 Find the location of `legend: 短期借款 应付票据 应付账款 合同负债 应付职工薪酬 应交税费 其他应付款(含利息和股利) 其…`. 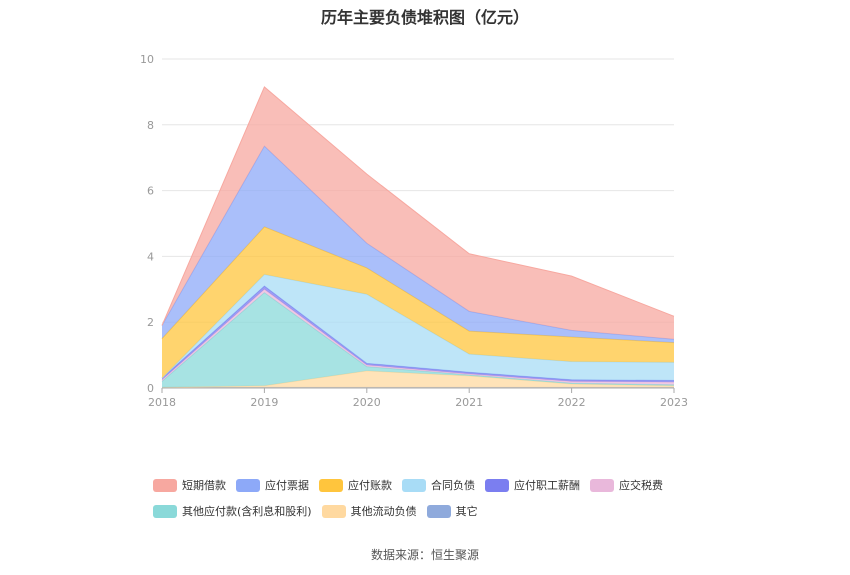

legend: 短期借款 应付票据 应付账款 合同负债 应付职工薪酬 应交税费 其他应付款(含利息和股利) 其… is located at coordinates (438, 498).